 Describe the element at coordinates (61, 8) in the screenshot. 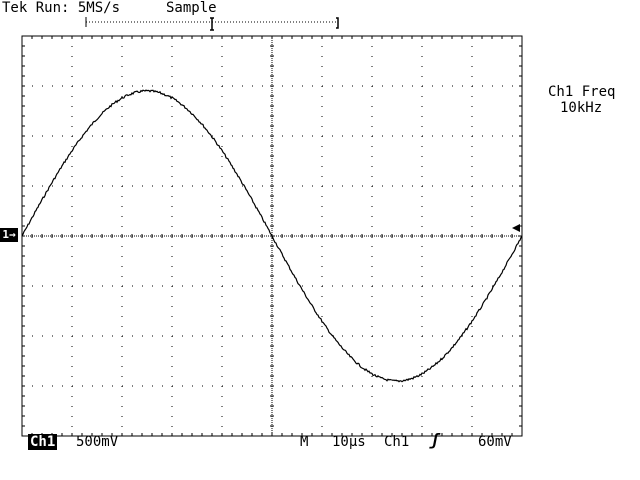

I see `acquisition-status: Tek Run: 5MS/s` at that location.